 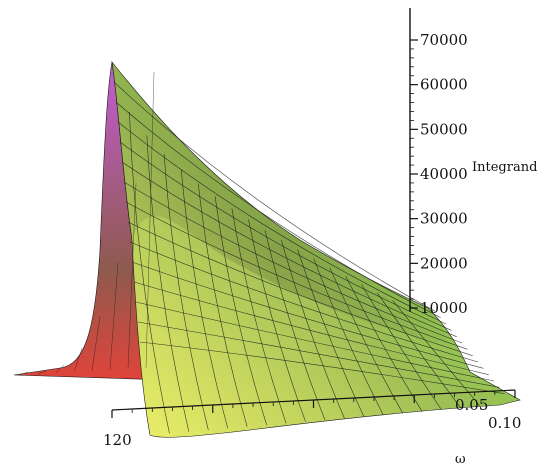 What do you see at coordinates (444, 174) in the screenshot?
I see `z-tick-label-40000: 40000` at bounding box center [444, 174].